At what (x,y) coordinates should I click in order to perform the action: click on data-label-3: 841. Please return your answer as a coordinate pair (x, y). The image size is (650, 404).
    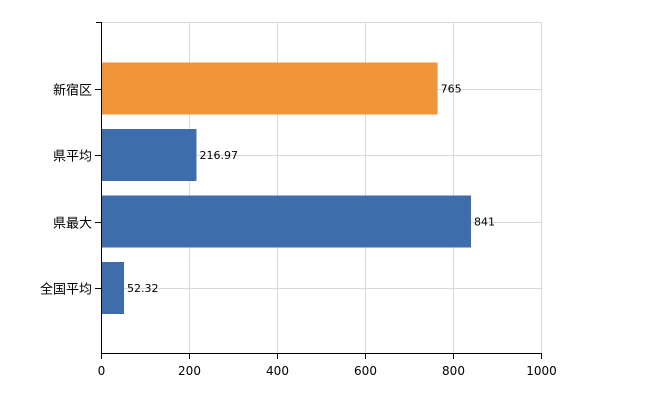
    Looking at the image, I should click on (484, 222).